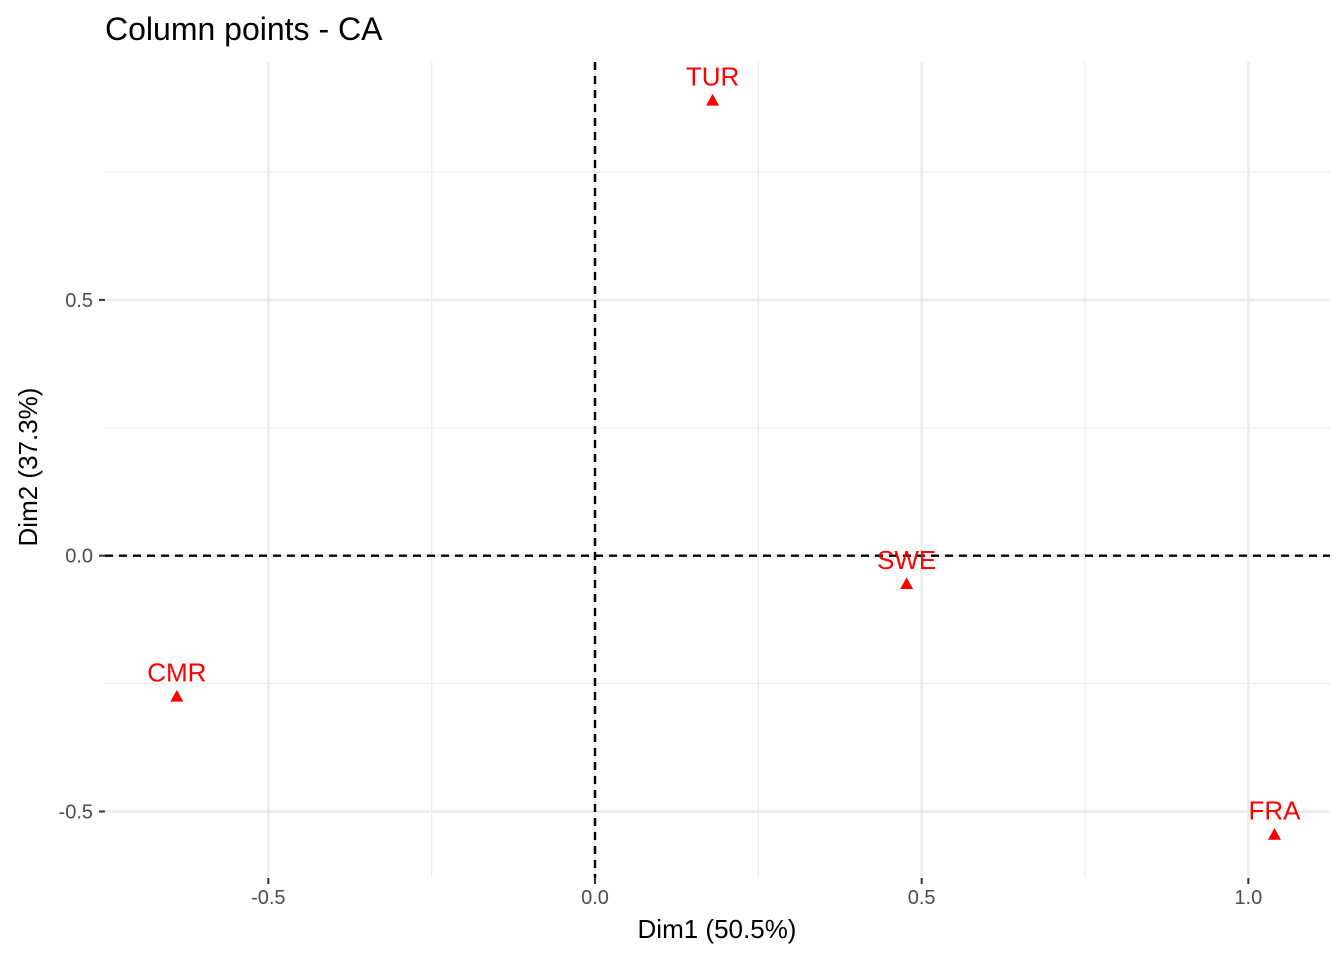  I want to click on point-label-swe: SWE, so click(906, 560).